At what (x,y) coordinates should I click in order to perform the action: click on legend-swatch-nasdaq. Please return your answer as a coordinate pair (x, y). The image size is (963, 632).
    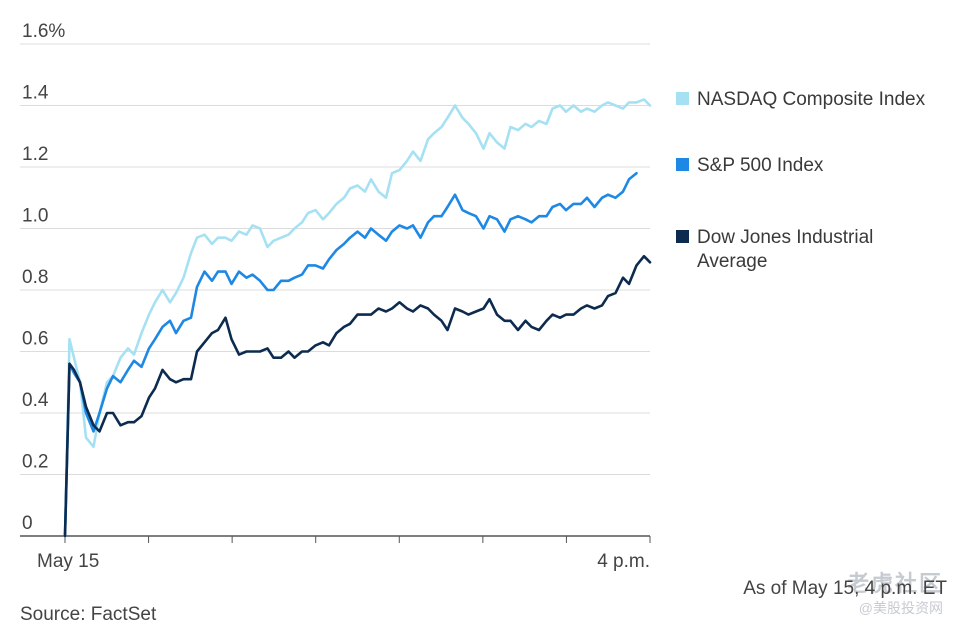
    Looking at the image, I should click on (682, 98).